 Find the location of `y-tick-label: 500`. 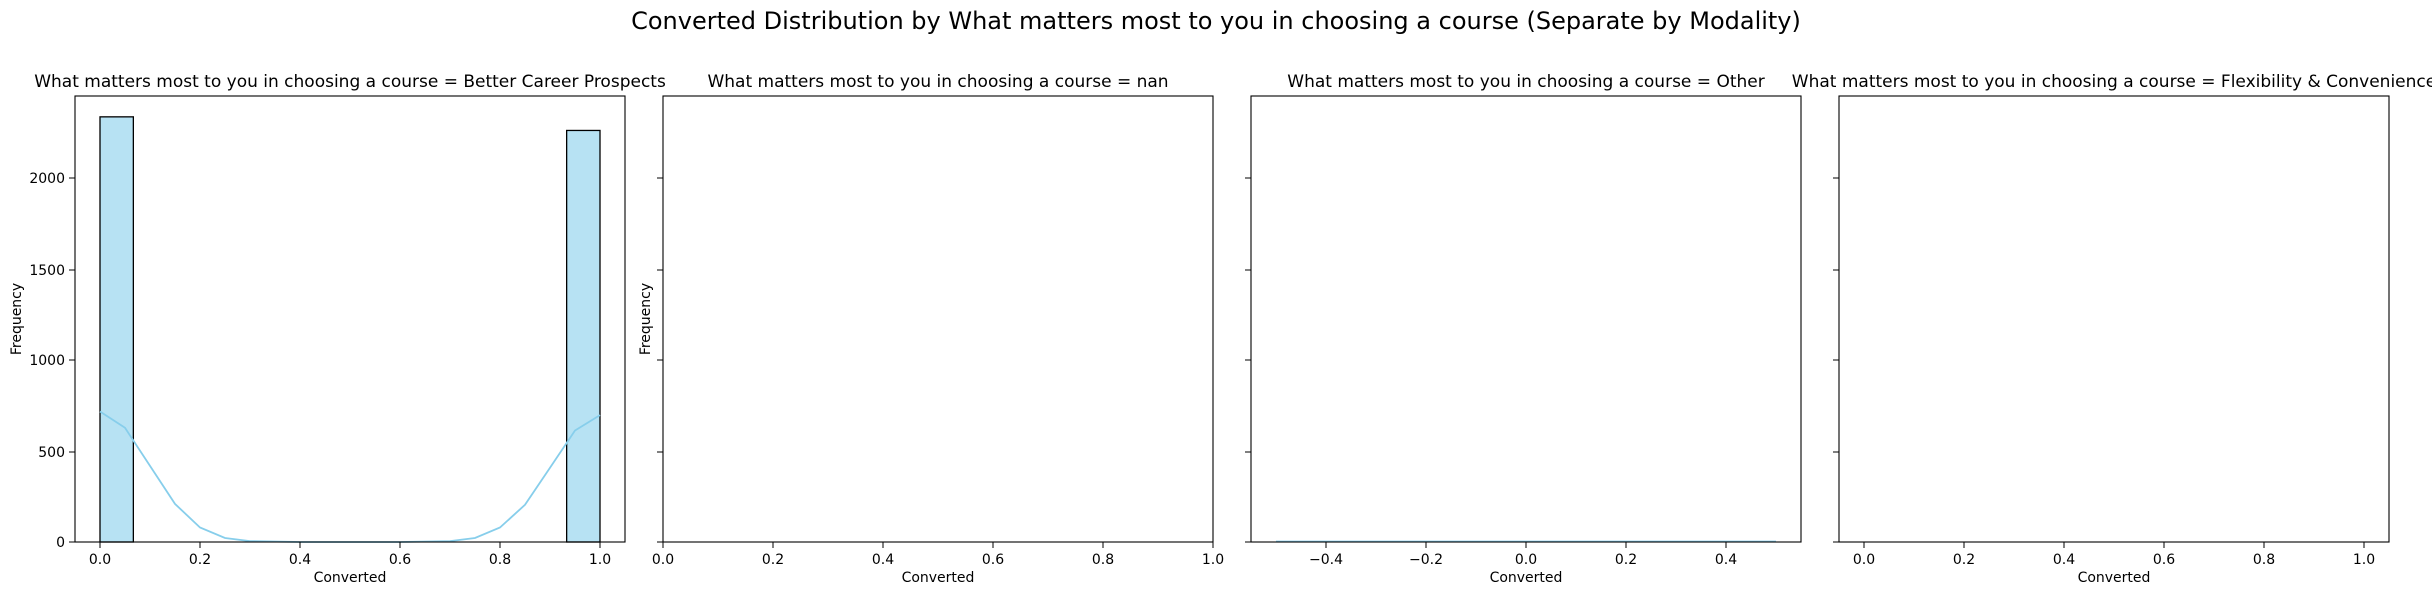

y-tick-label: 500 is located at coordinates (51, 453).